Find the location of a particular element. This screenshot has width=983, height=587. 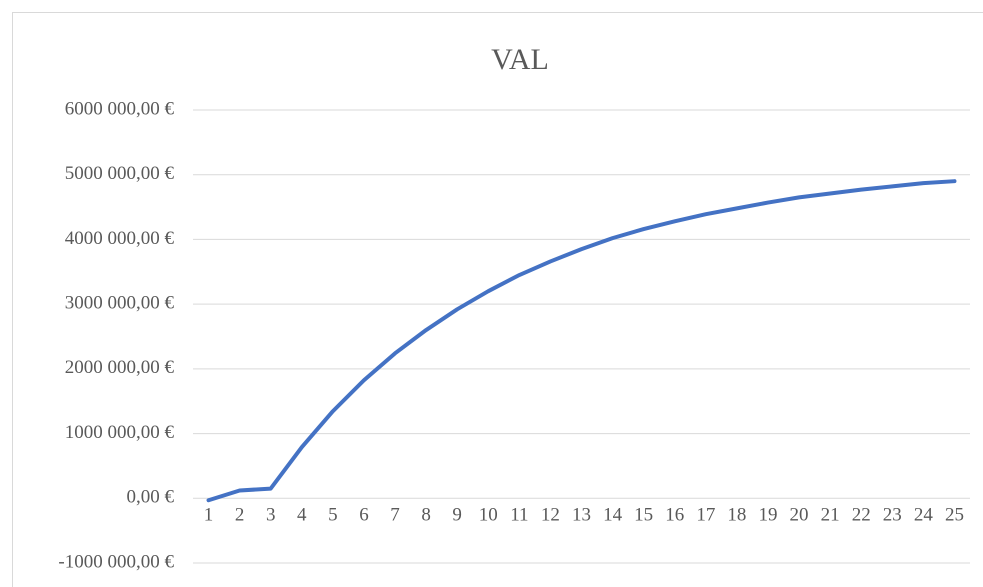

chart-title: VAL is located at coordinates (520, 59).